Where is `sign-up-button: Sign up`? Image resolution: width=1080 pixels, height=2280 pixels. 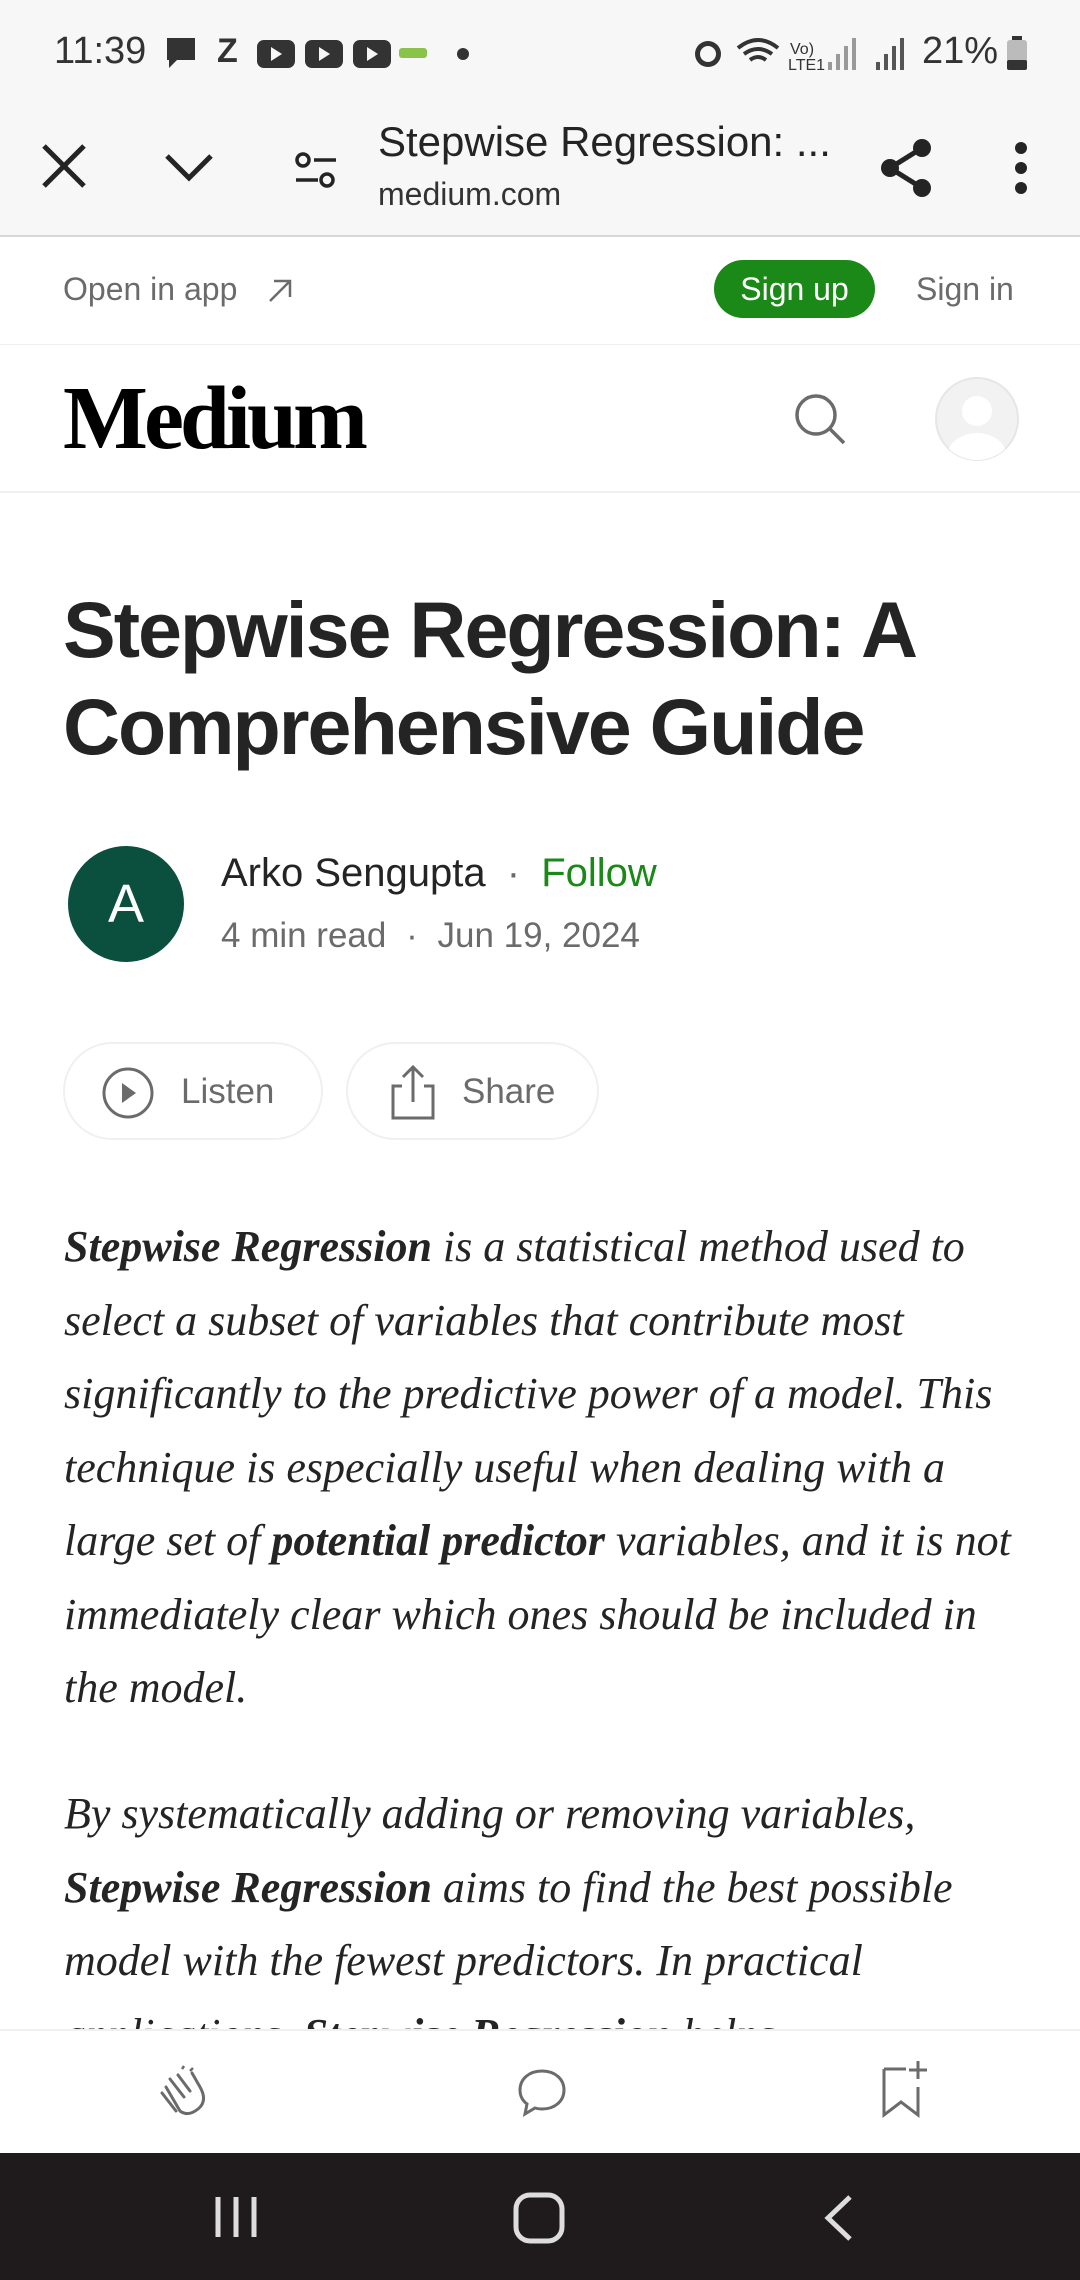
sign-up-button: Sign up is located at coordinates (794, 289).